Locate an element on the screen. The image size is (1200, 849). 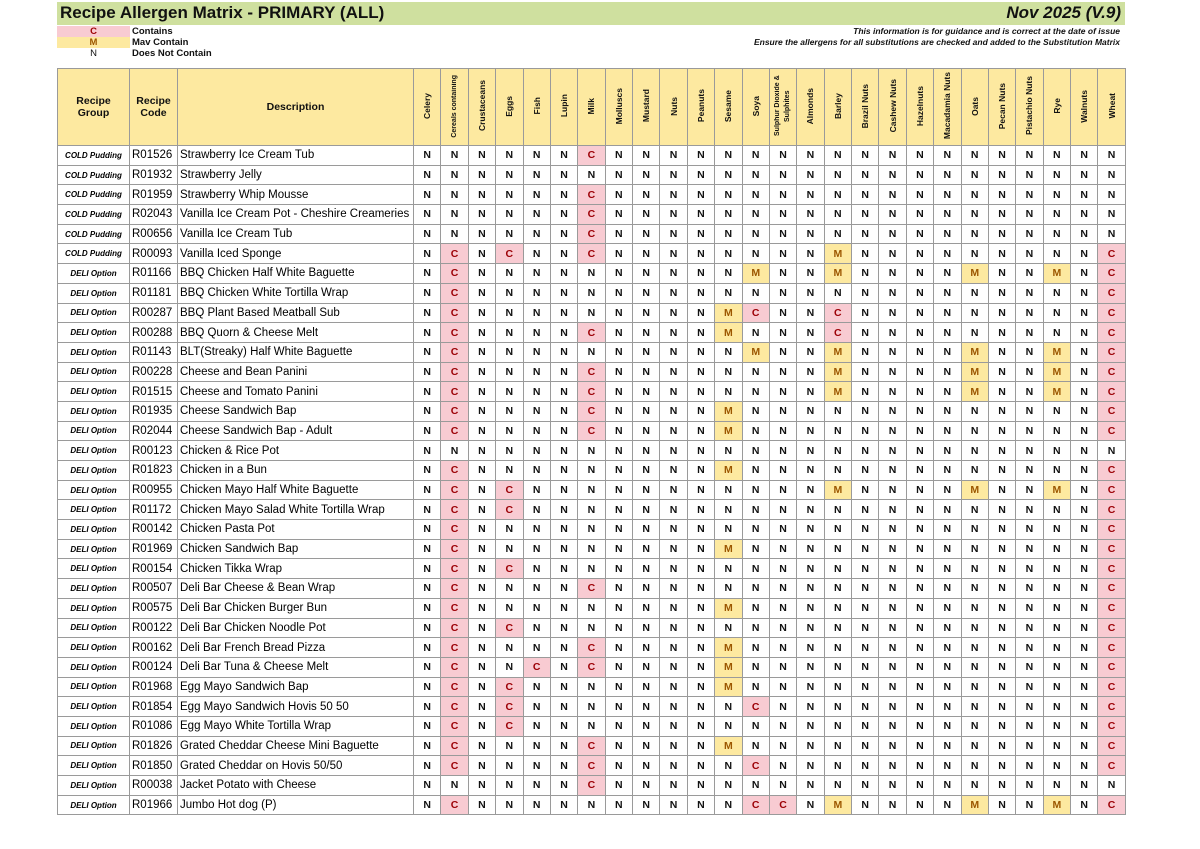
header-label: Sesame is located at coordinates (728, 106).